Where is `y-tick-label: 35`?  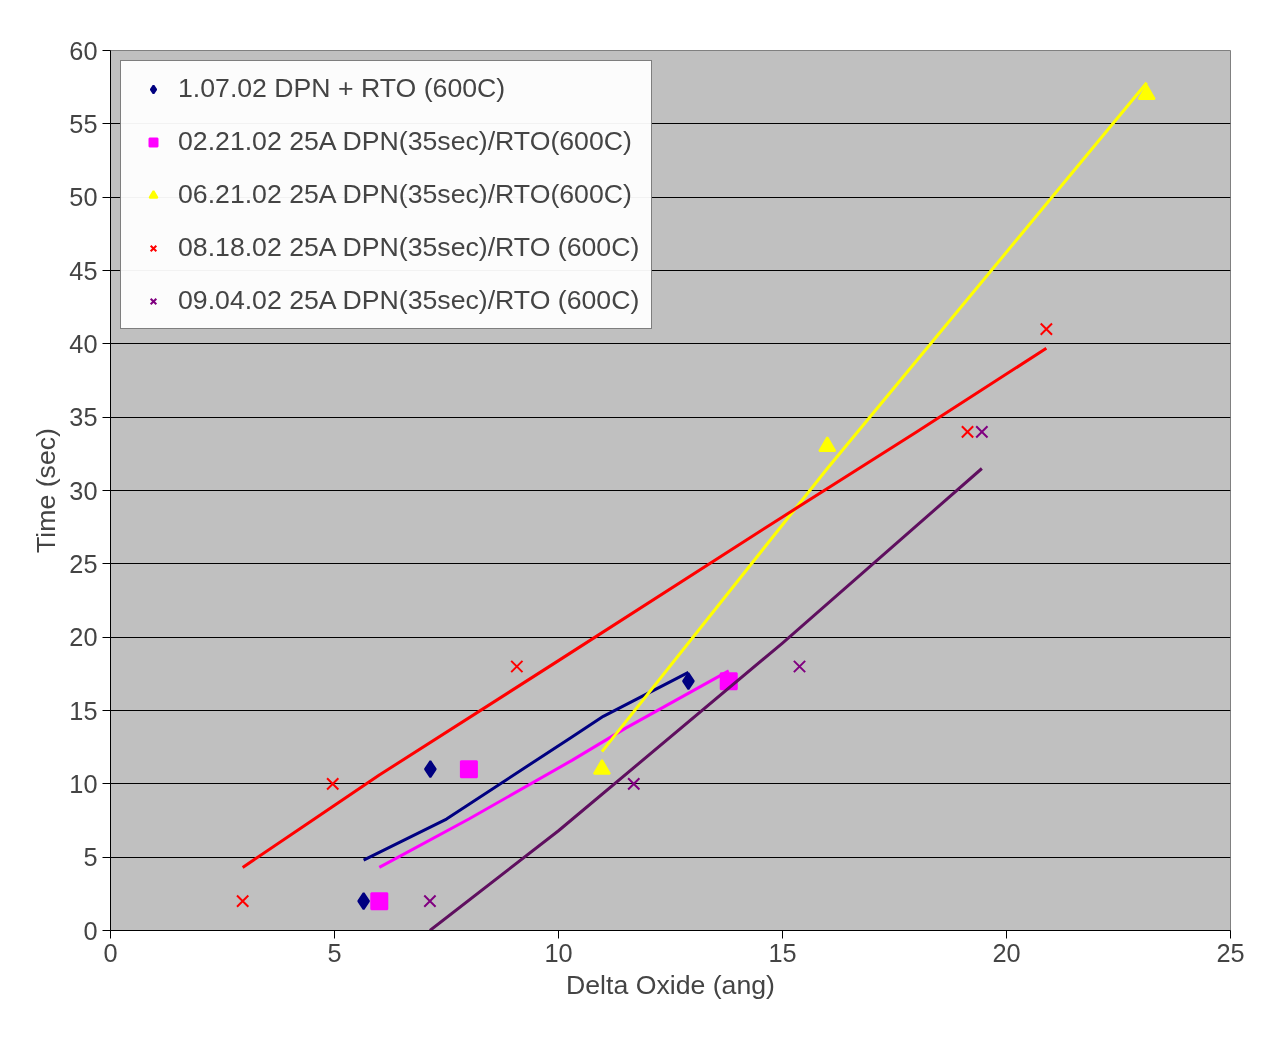
y-tick-label: 35 is located at coordinates (83, 417).